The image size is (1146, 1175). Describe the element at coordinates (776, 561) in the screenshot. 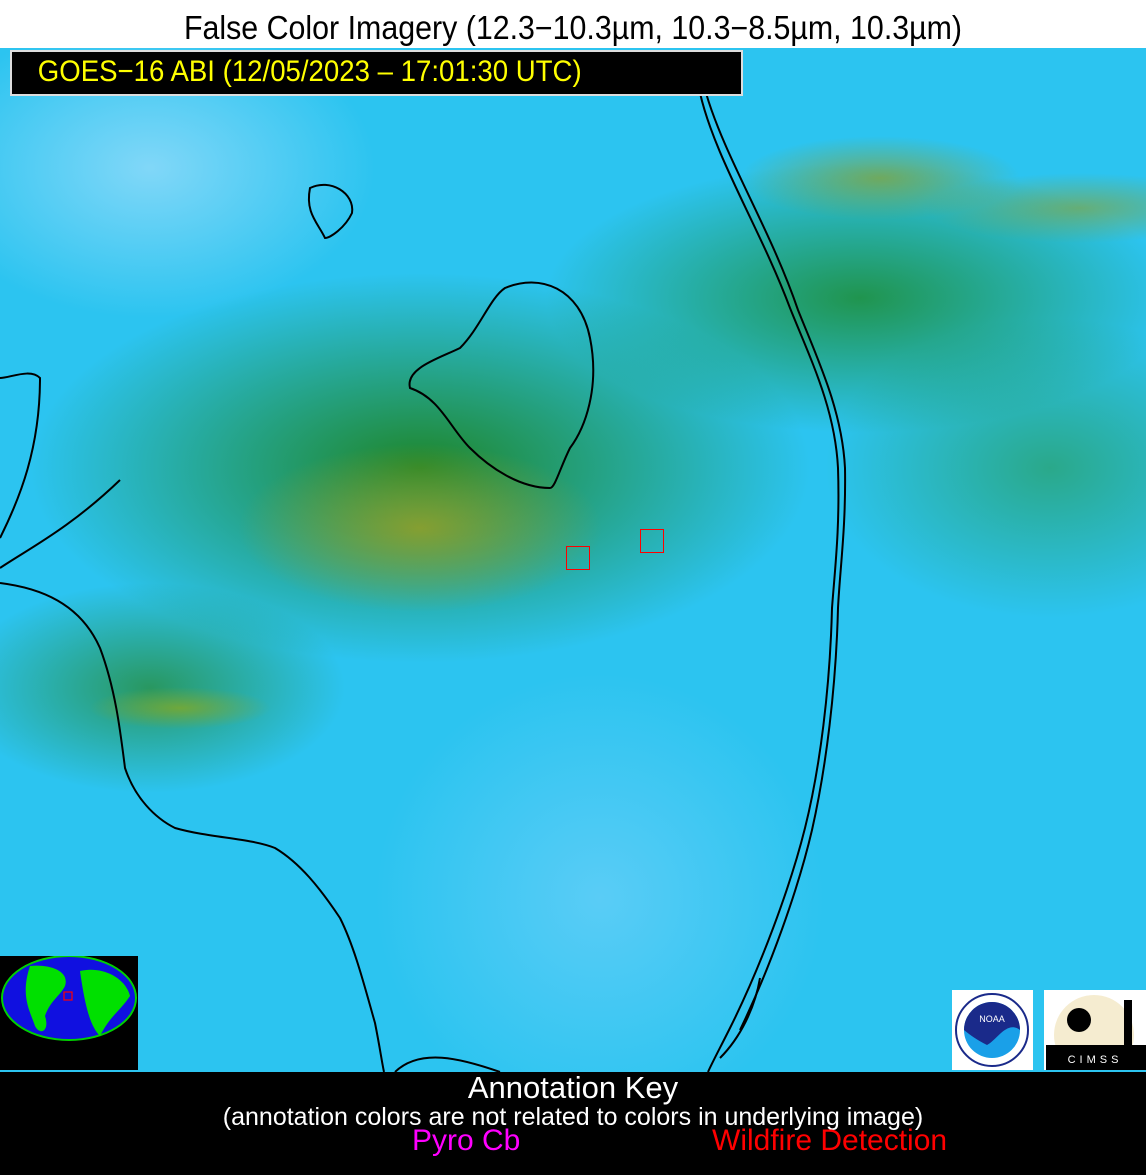

I see `florida-east-coast-barrier` at that location.